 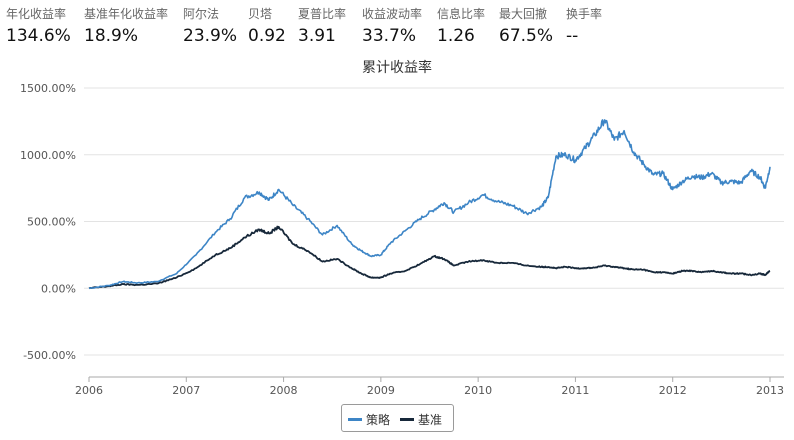 I want to click on chart-legend: 策略 基准, so click(x=397, y=418).